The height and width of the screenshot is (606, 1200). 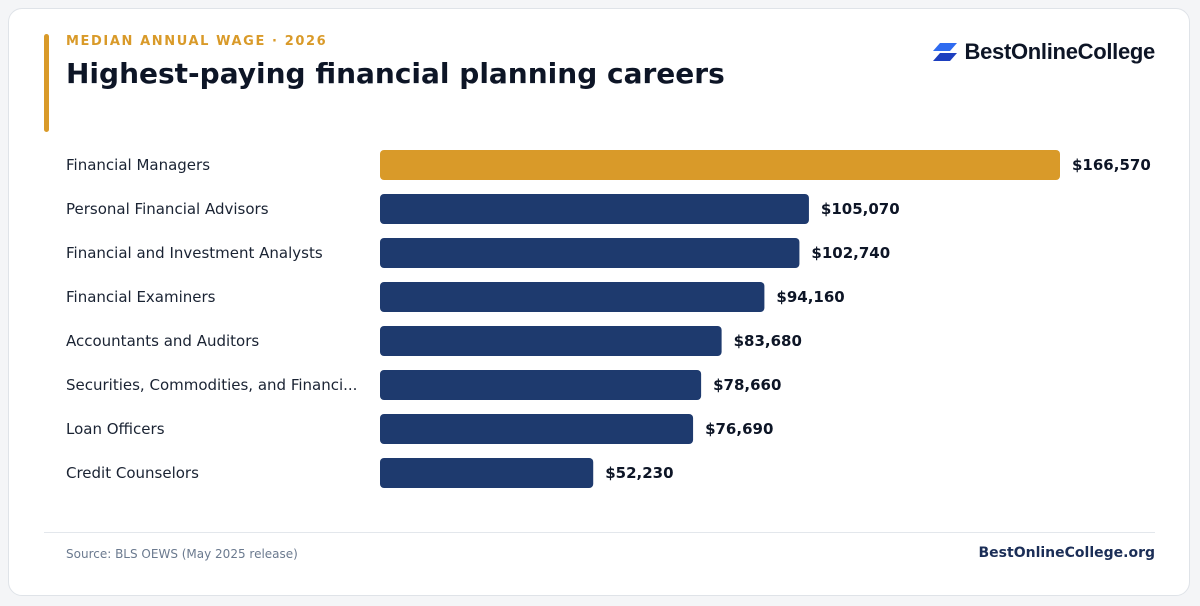 I want to click on value-label: $166,570, so click(x=1111, y=165).